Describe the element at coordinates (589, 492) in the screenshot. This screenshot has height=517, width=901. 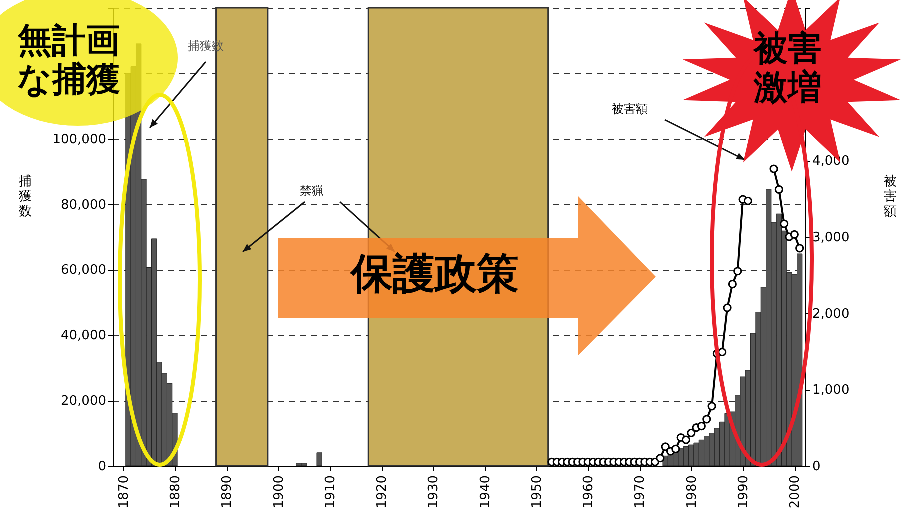
I see `x-tick-label: 1960` at that location.